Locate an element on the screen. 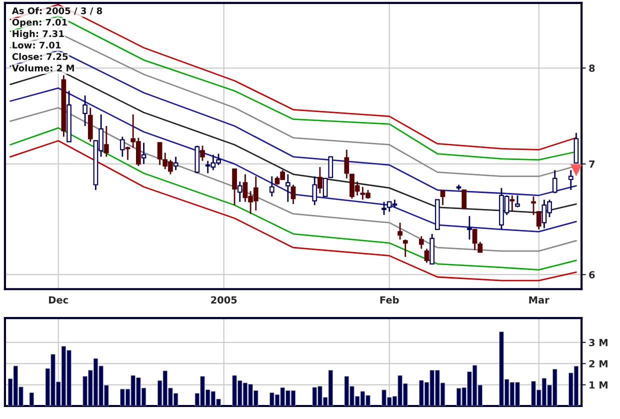 This screenshot has height=419, width=620. annotation: Low: 7.01 is located at coordinates (36, 45).